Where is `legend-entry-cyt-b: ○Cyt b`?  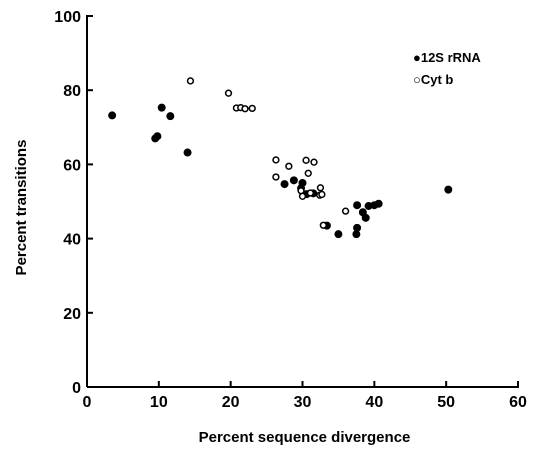
legend-entry-cyt-b: ○Cyt b is located at coordinates (433, 79).